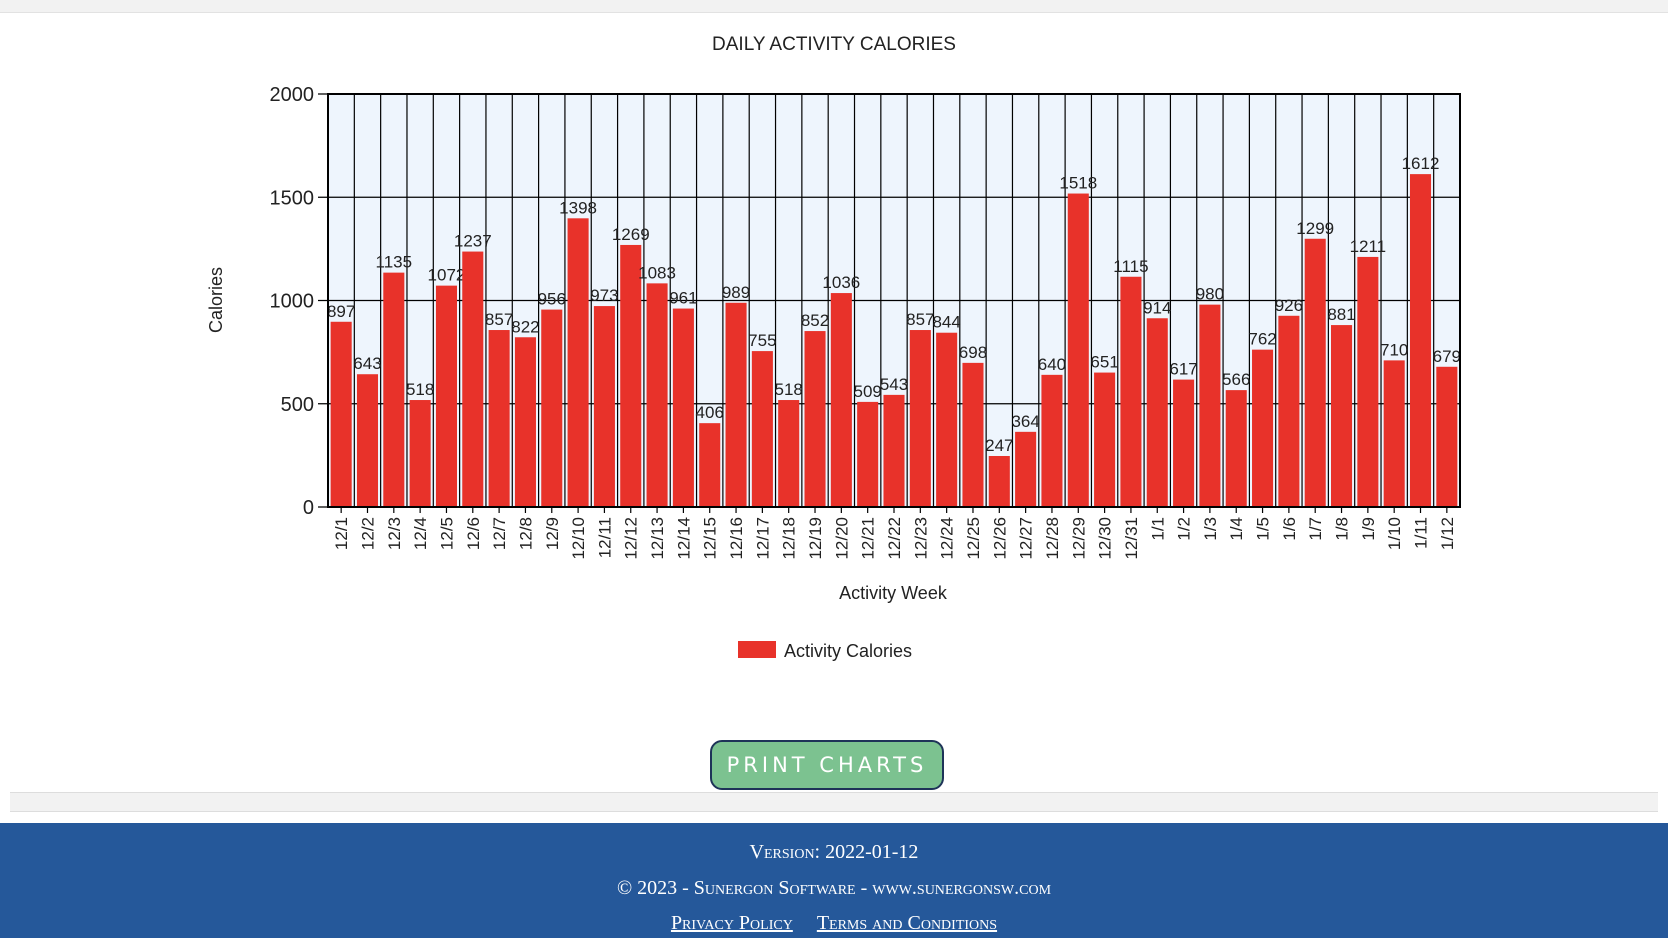 The image size is (1668, 938). What do you see at coordinates (292, 95) in the screenshot?
I see `y-tick-label: 2000` at bounding box center [292, 95].